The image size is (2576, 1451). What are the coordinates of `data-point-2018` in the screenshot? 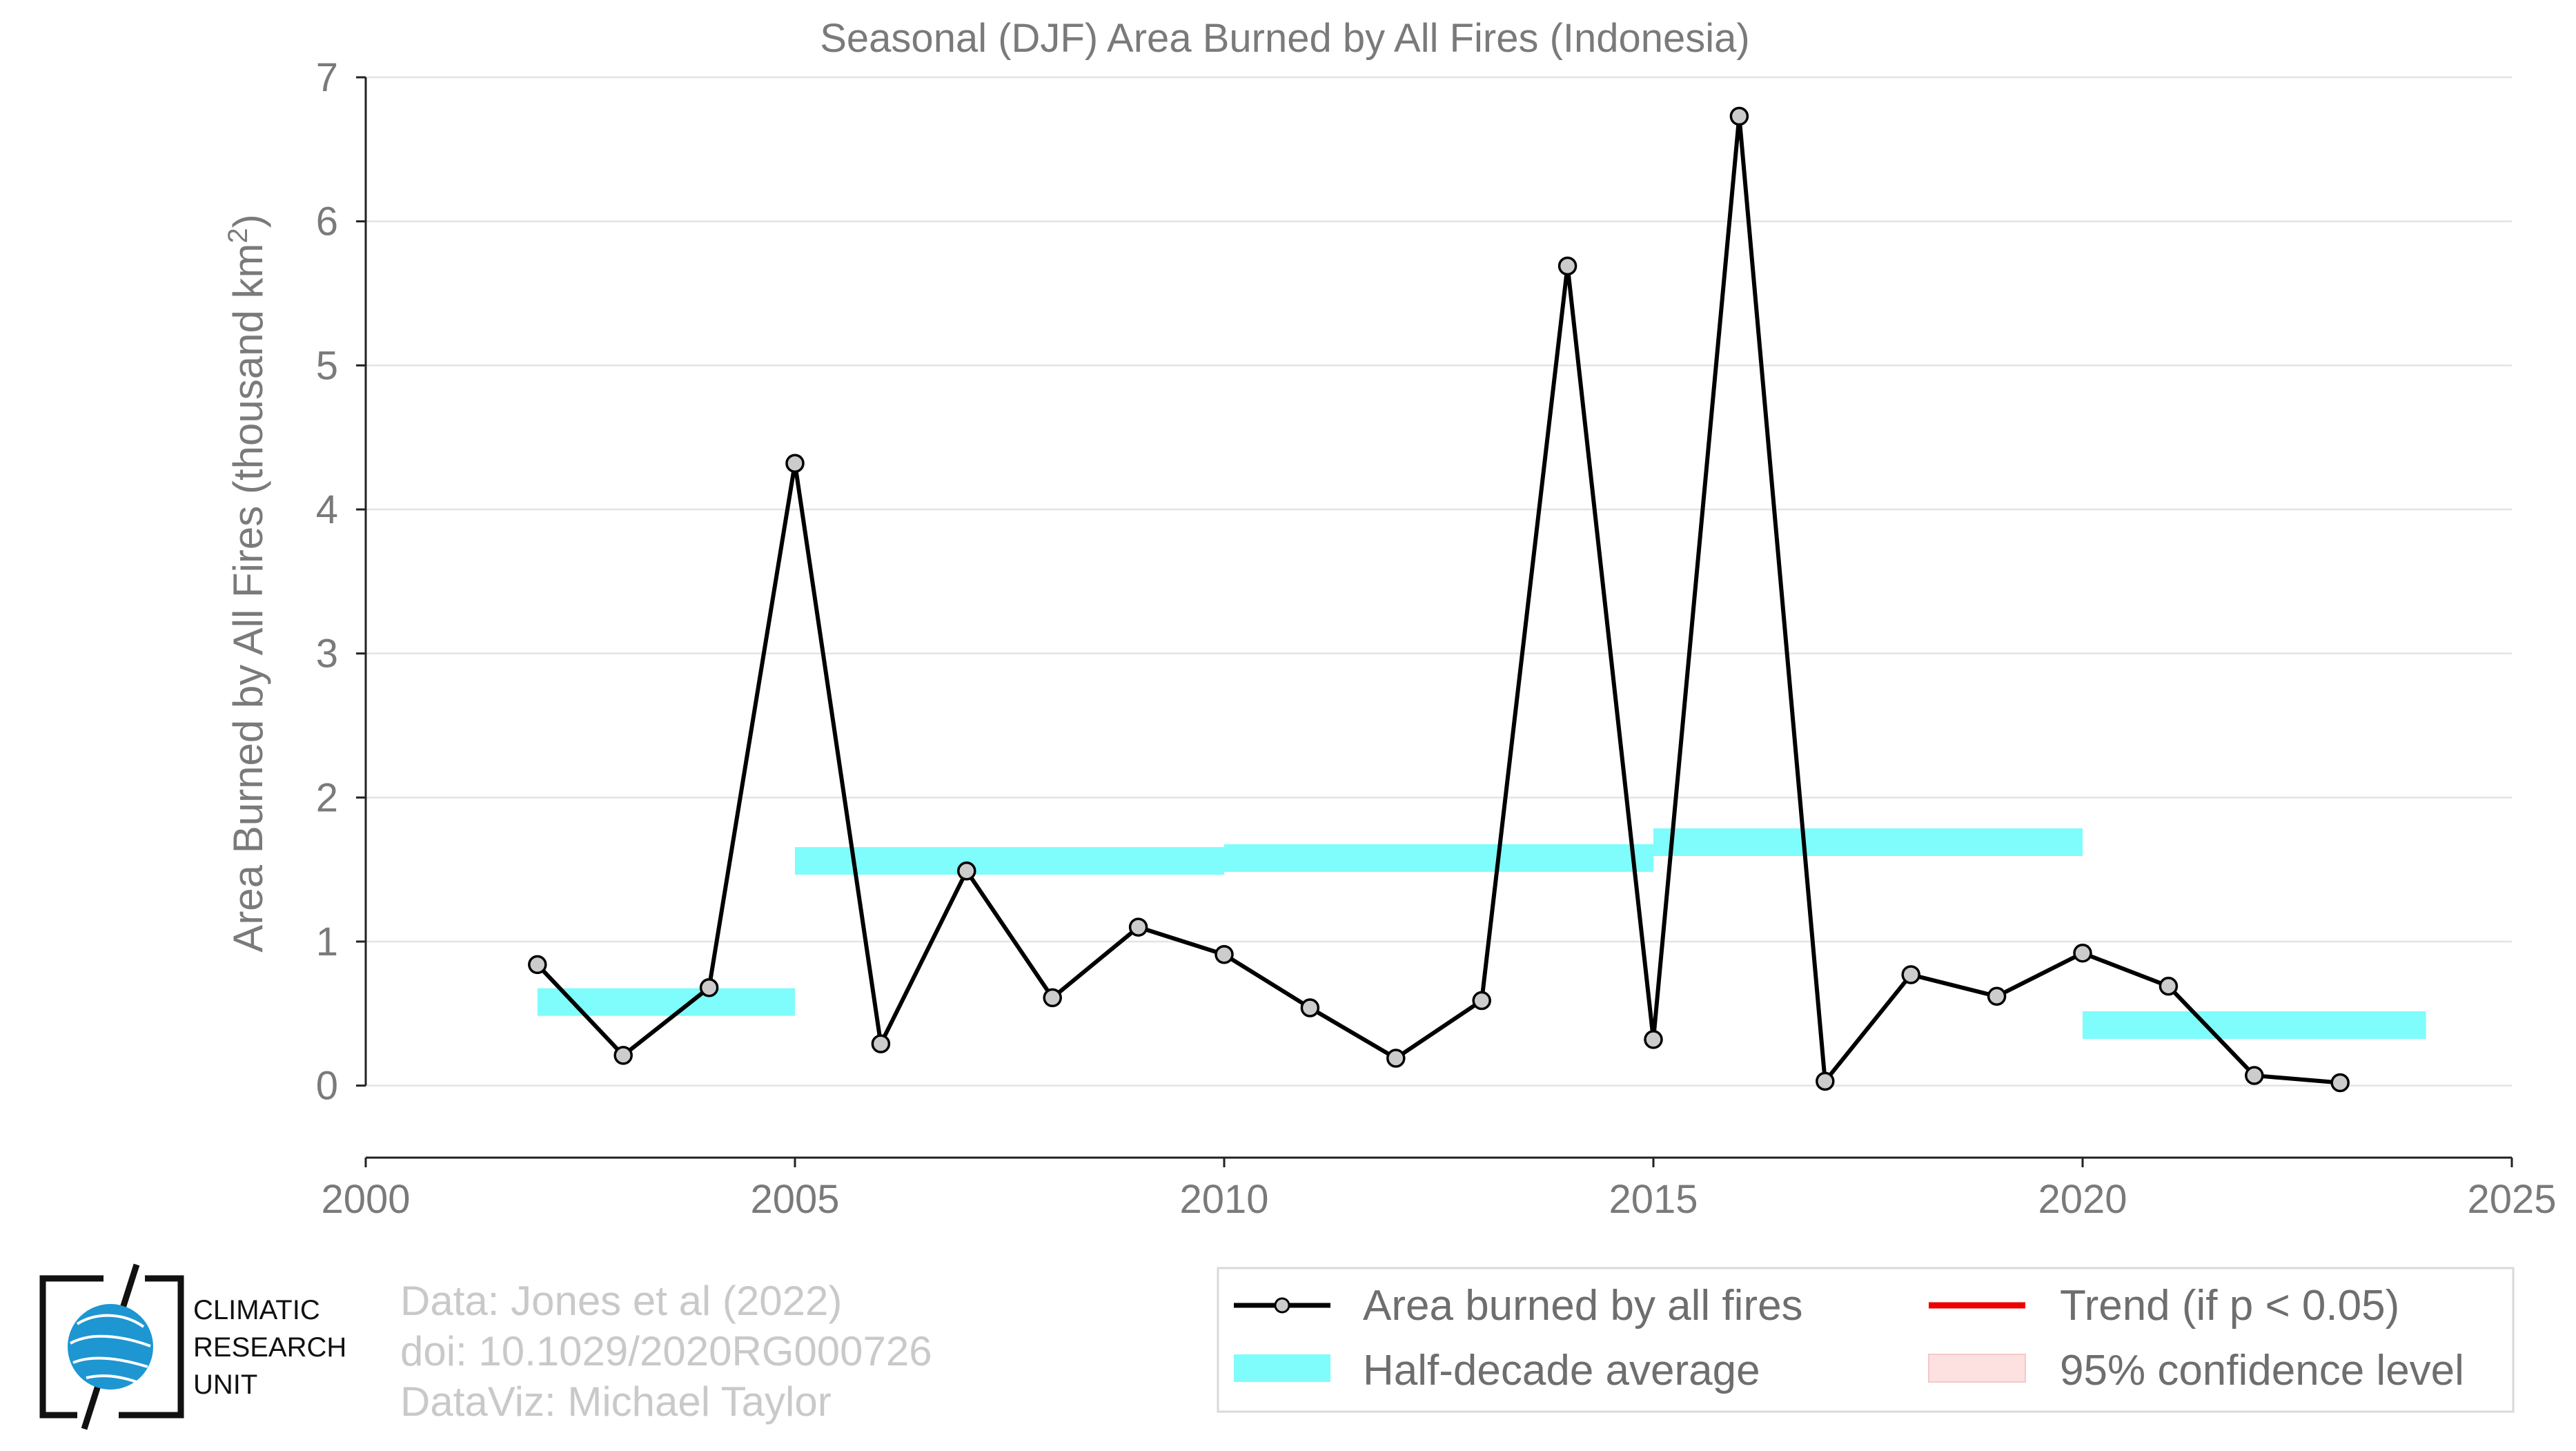 It's located at (1910, 974).